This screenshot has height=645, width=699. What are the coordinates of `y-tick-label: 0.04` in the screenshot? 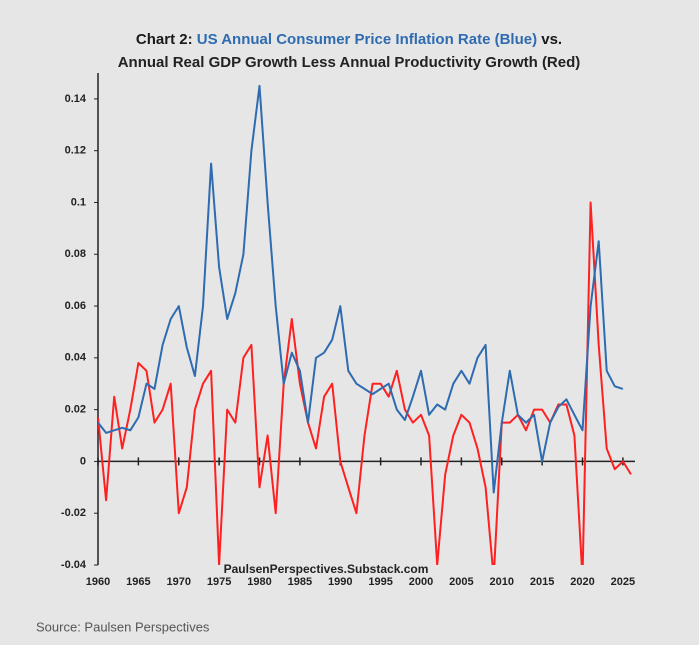 It's located at (76, 358).